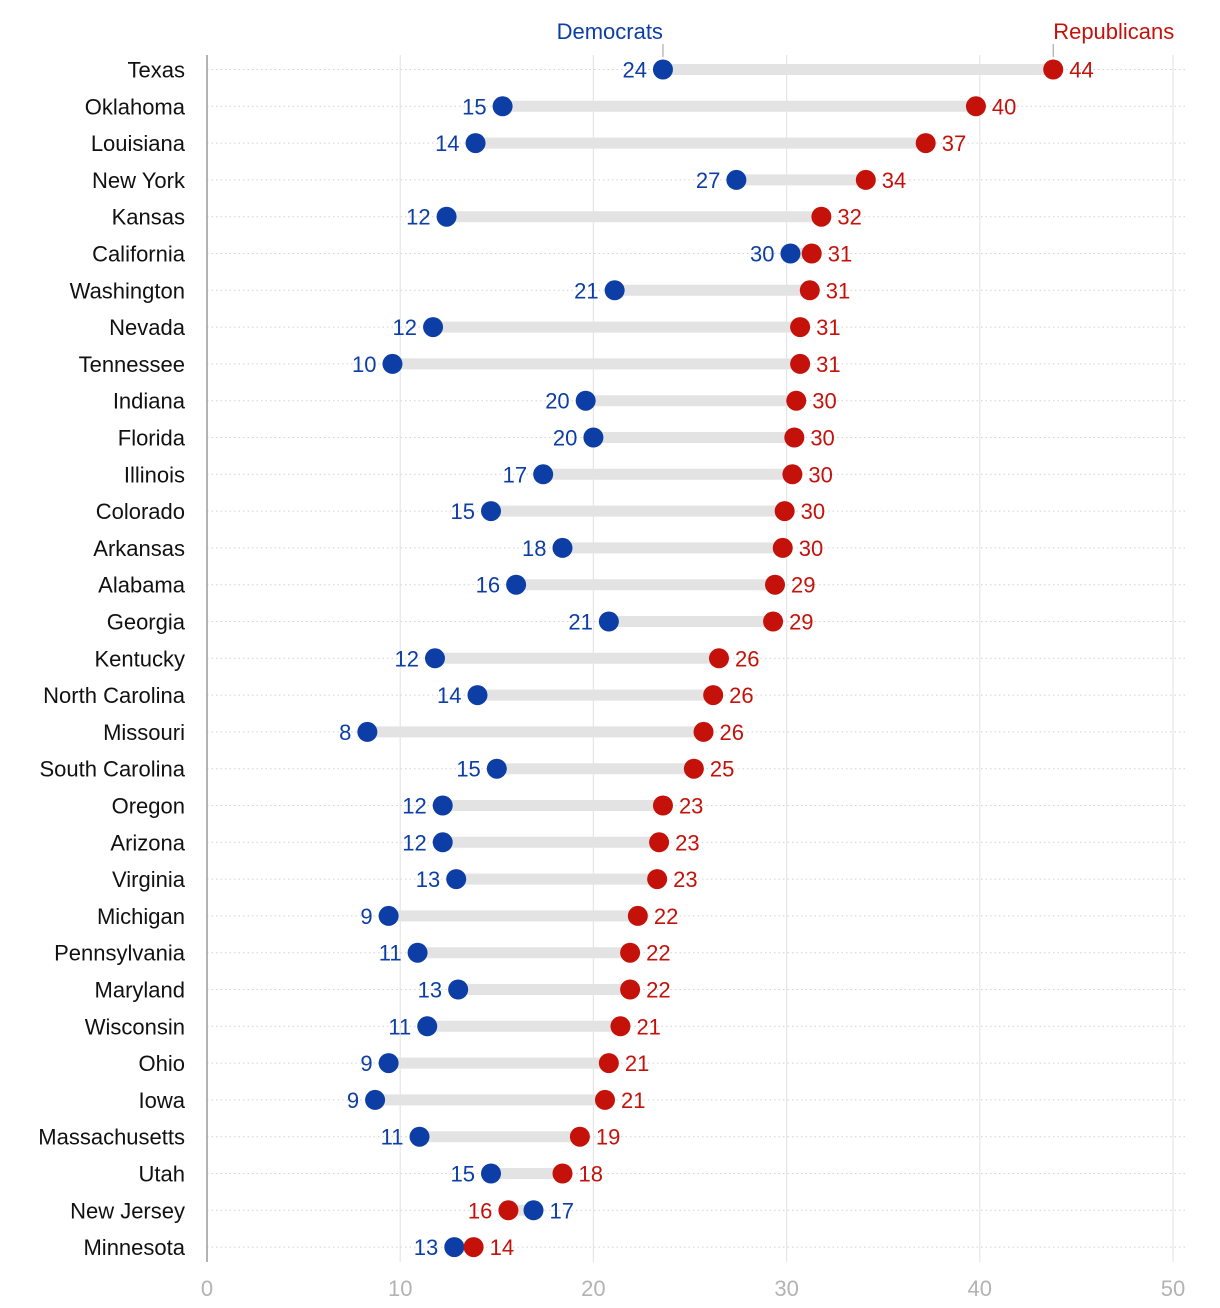  Describe the element at coordinates (849, 217) in the screenshot. I see `rep-value-label: 32` at that location.